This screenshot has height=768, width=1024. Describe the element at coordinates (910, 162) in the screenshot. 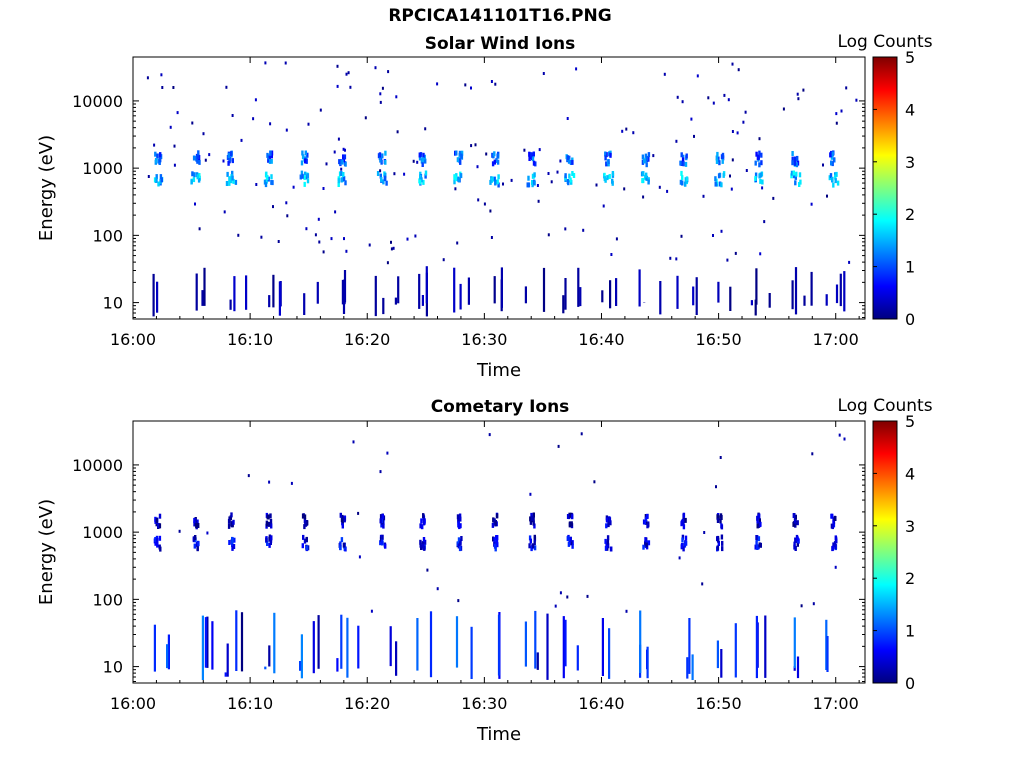

I see `colorbar-tick-label: 3` at that location.